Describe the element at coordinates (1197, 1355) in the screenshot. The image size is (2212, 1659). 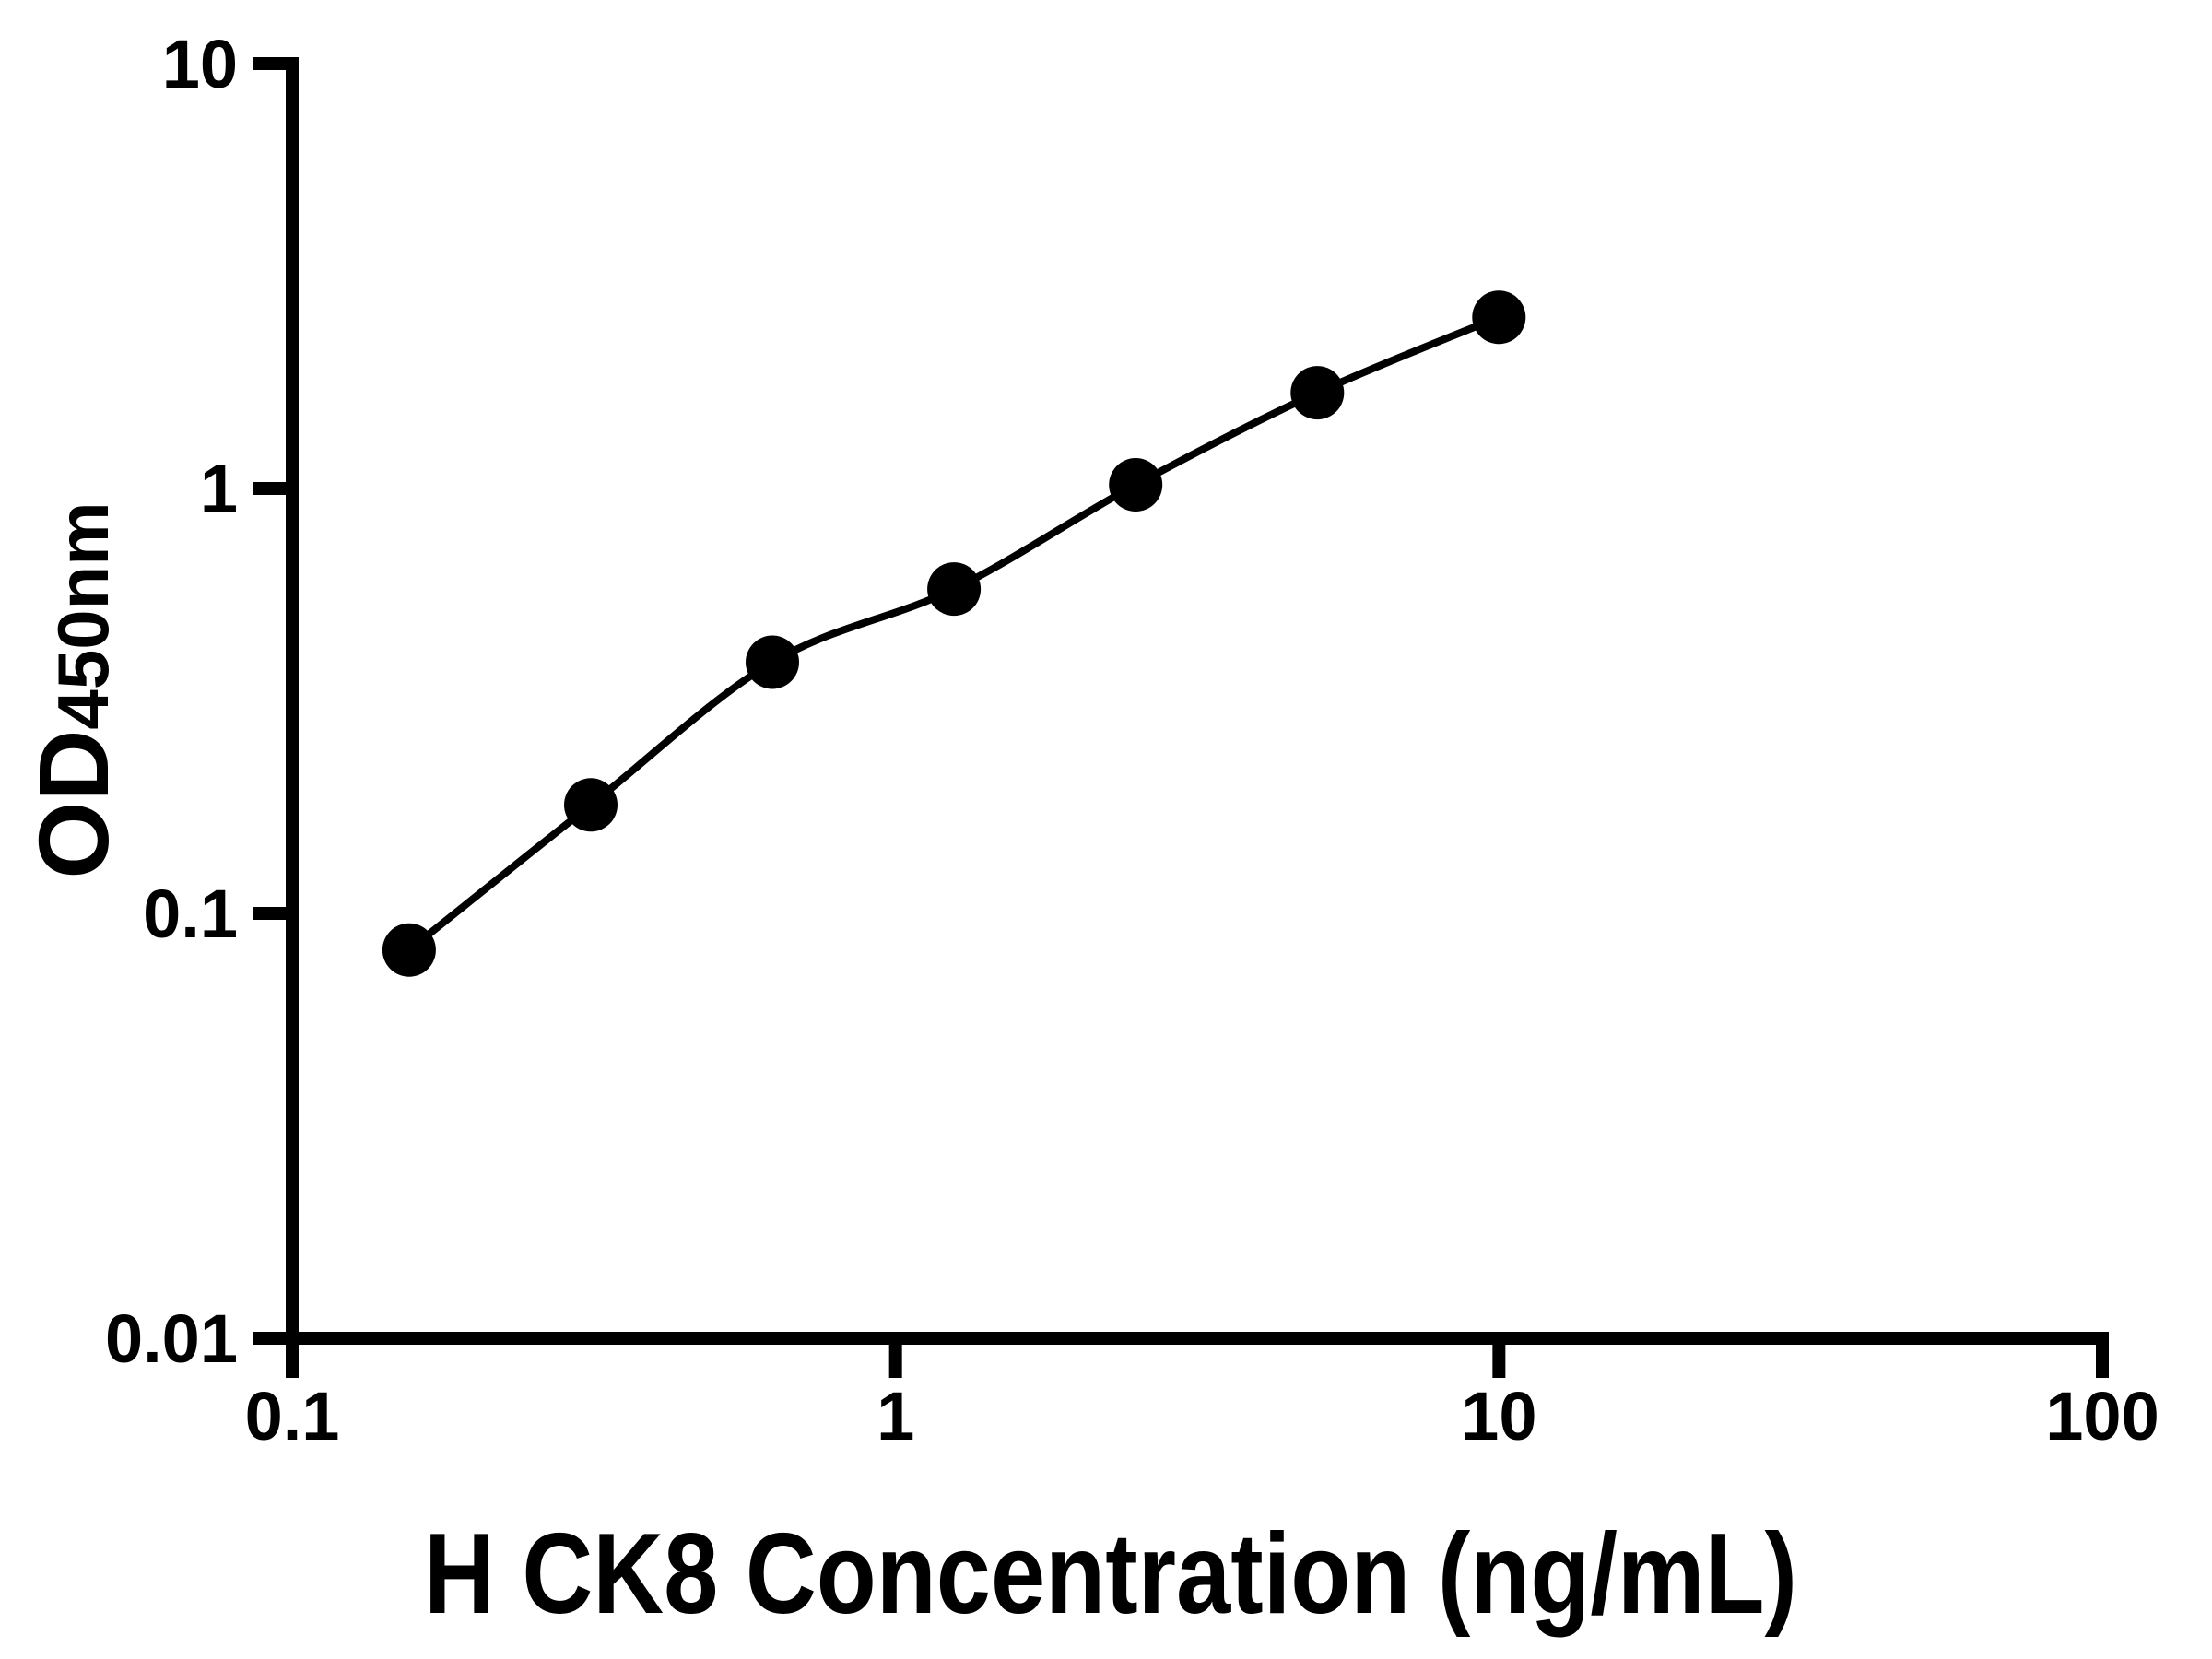
I see `x-axis-ticks` at that location.